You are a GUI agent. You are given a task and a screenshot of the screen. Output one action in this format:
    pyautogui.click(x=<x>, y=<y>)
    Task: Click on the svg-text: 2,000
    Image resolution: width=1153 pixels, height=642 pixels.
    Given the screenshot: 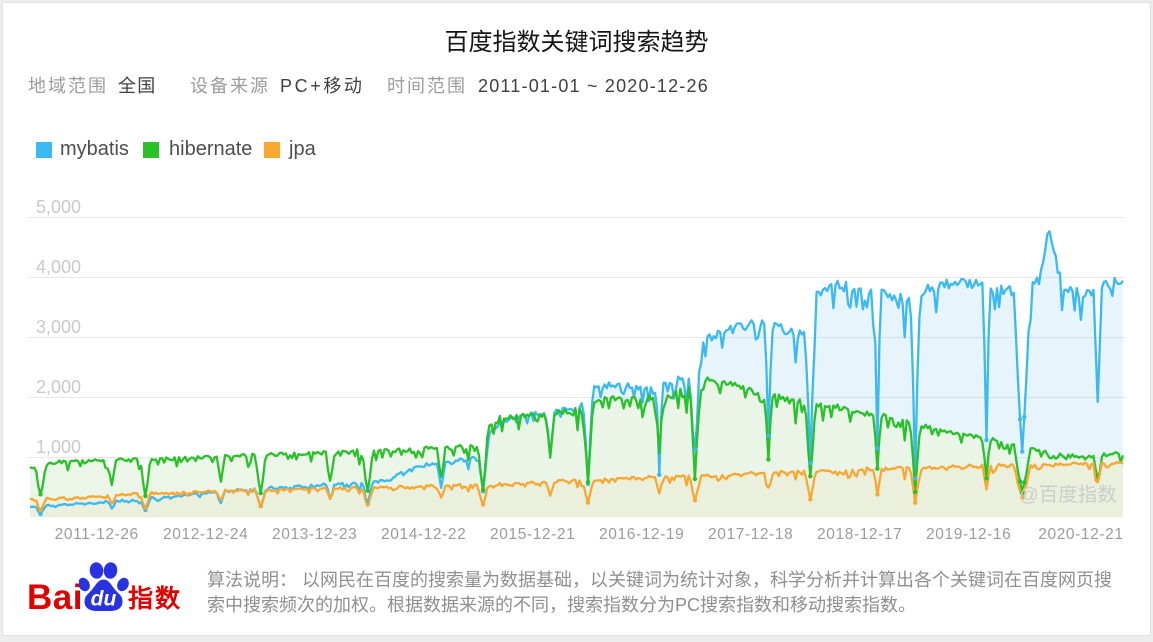 What is the action you would take?
    pyautogui.click(x=58, y=387)
    